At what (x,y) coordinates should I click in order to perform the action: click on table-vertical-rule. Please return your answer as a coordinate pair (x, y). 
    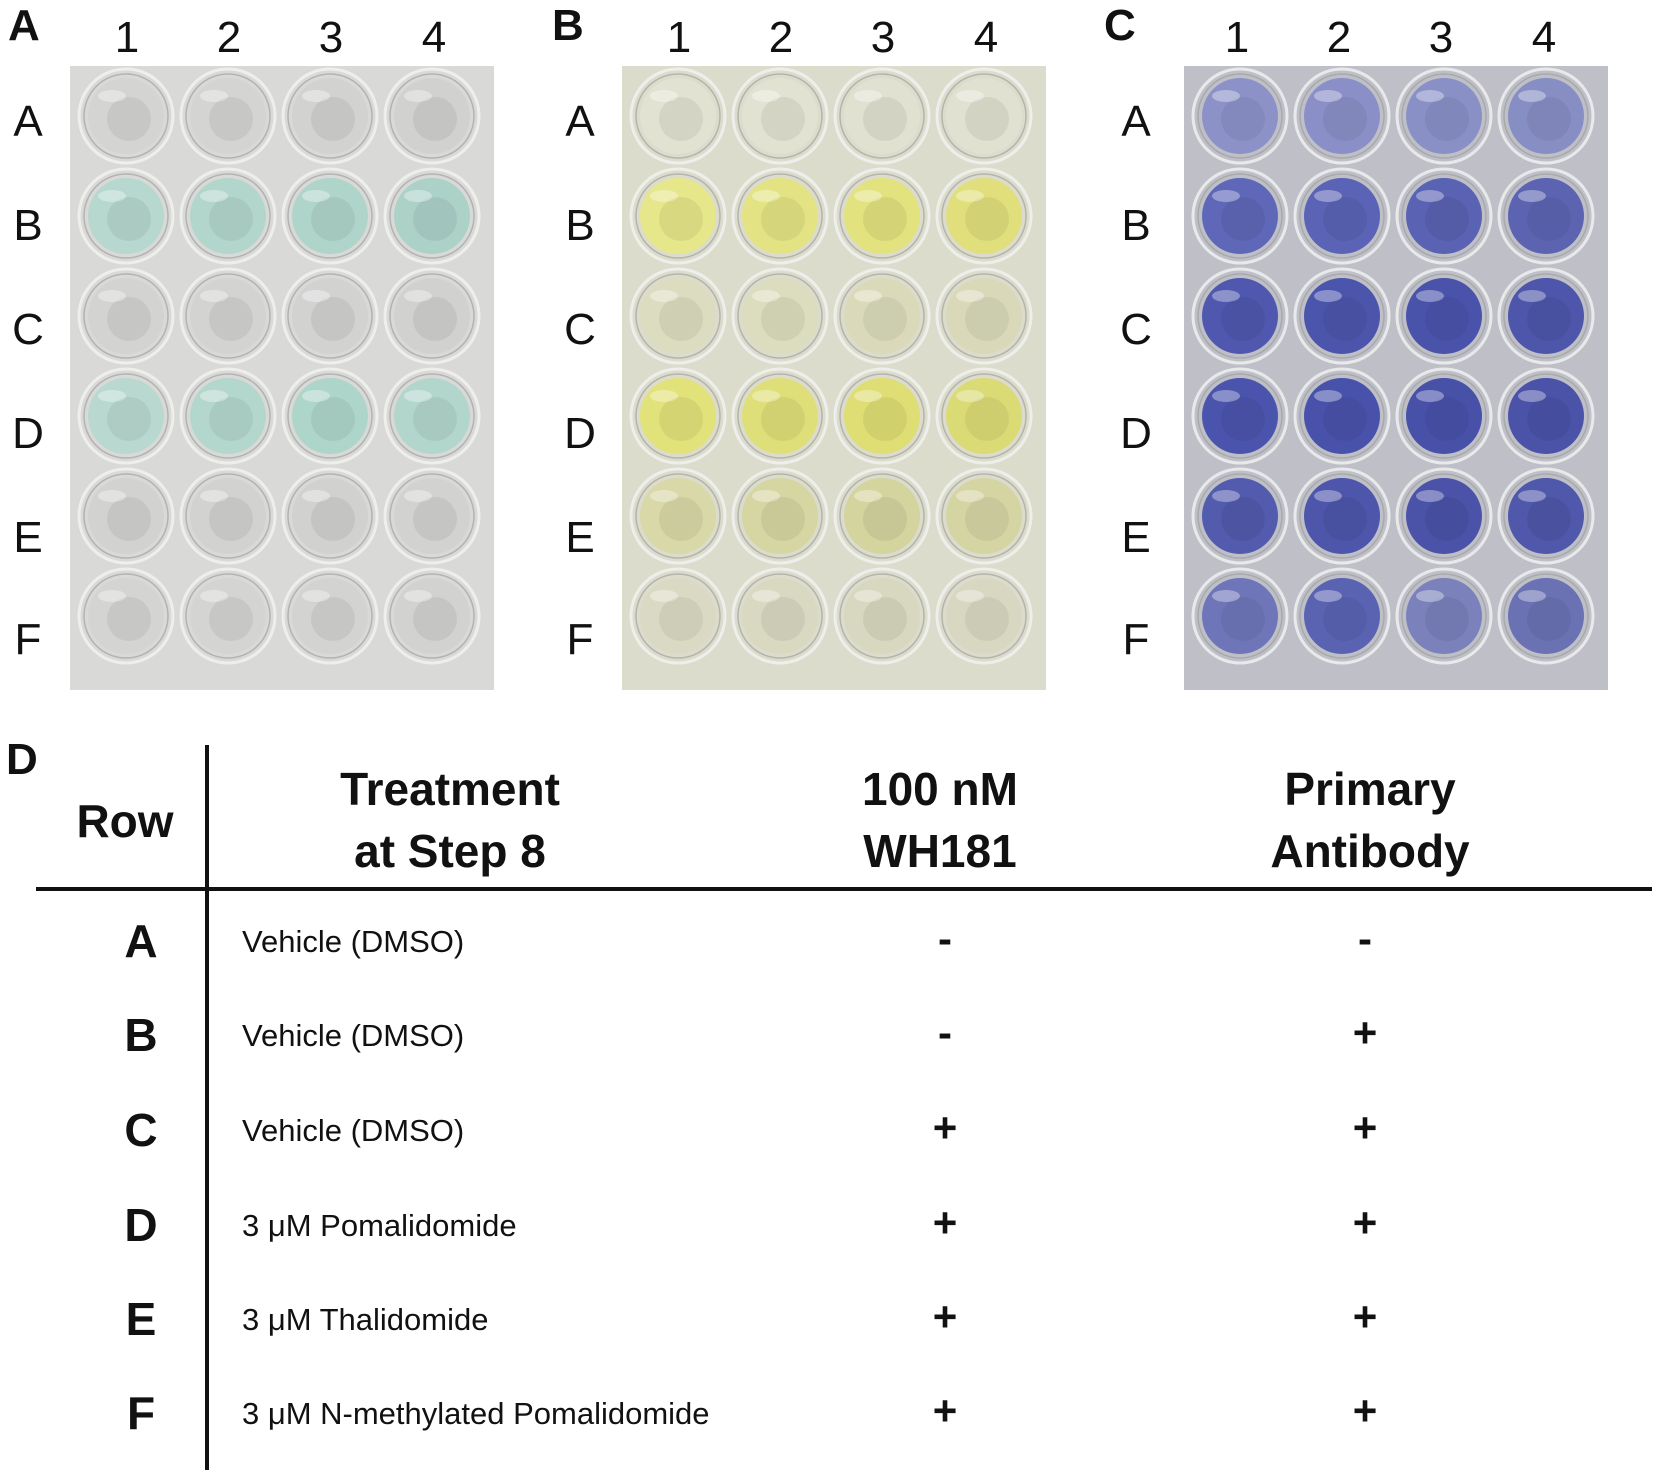
    Looking at the image, I should click on (207, 1107).